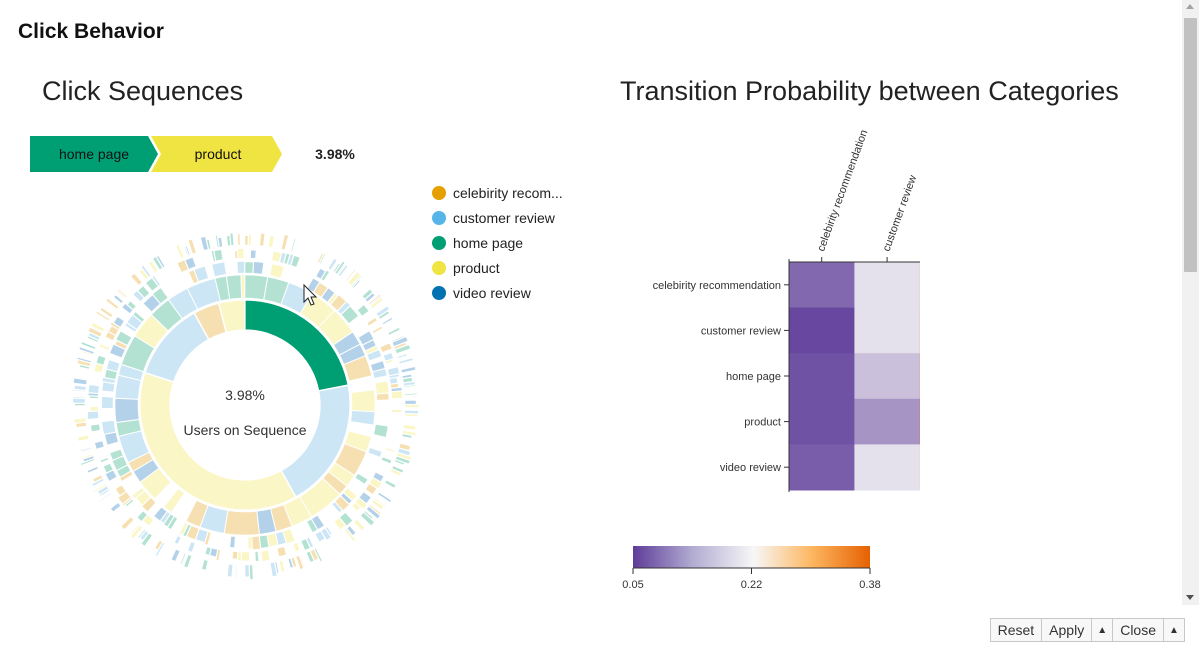 The height and width of the screenshot is (657, 1199). I want to click on scroll-up-icon, so click(1190, 6).